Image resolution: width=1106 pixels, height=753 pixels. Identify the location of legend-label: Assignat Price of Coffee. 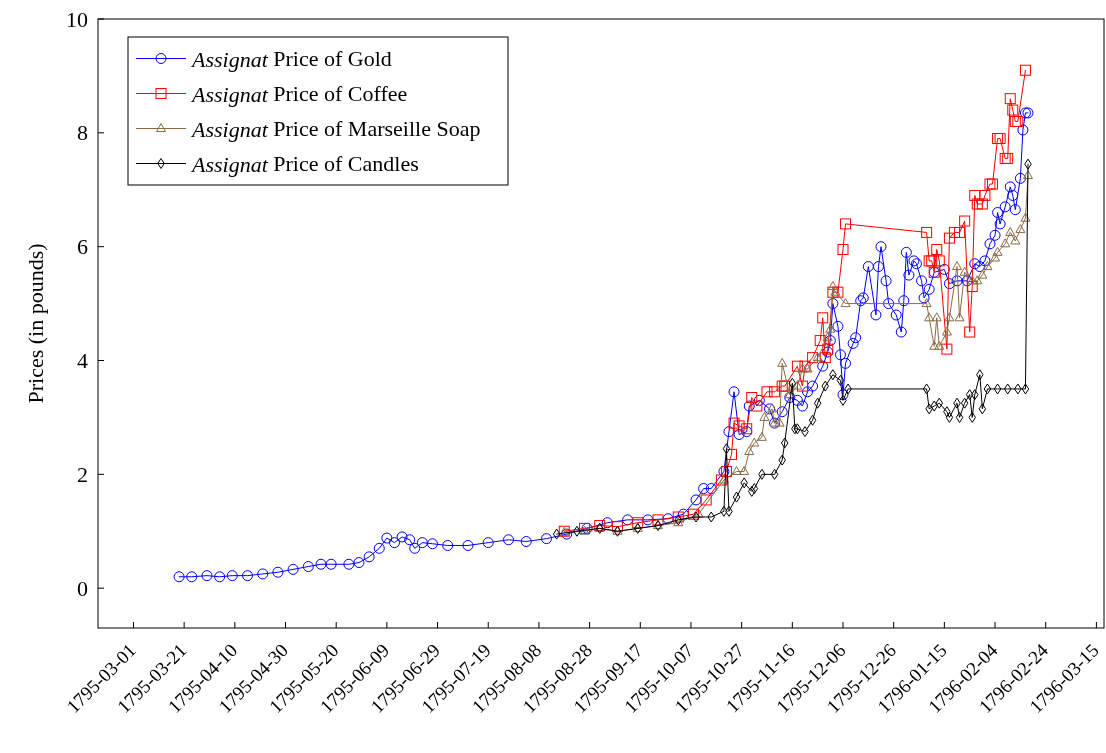
(299, 93).